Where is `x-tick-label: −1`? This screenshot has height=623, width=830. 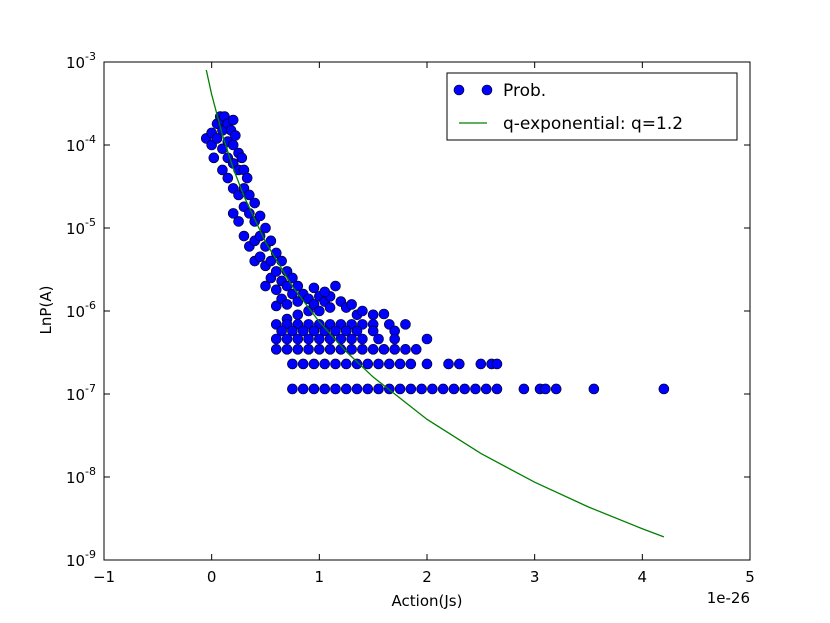
x-tick-label: −1 is located at coordinates (104, 577).